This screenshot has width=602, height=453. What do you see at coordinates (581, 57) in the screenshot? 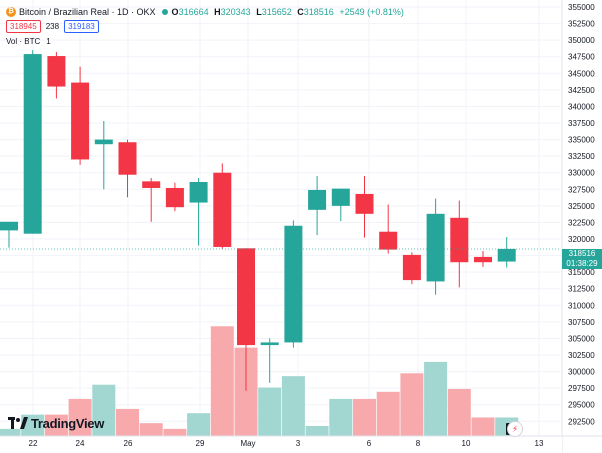
I see `price-tick-label: 347500` at bounding box center [581, 57].